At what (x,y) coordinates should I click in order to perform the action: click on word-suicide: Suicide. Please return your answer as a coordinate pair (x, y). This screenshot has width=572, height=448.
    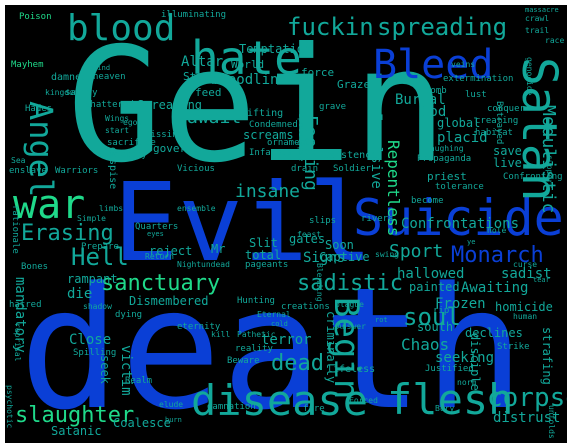
    Looking at the image, I should click on (458, 218).